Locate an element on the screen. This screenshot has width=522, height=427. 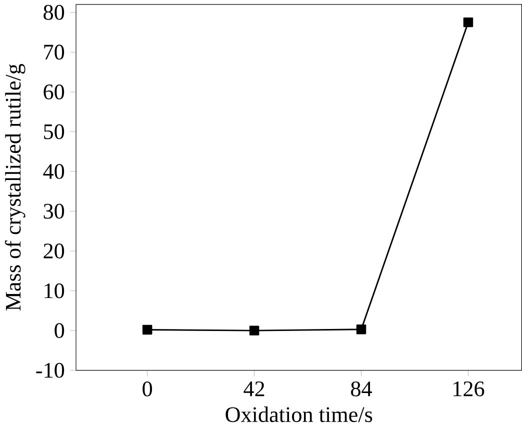
y-tick-label: -10 is located at coordinates (50, 370).